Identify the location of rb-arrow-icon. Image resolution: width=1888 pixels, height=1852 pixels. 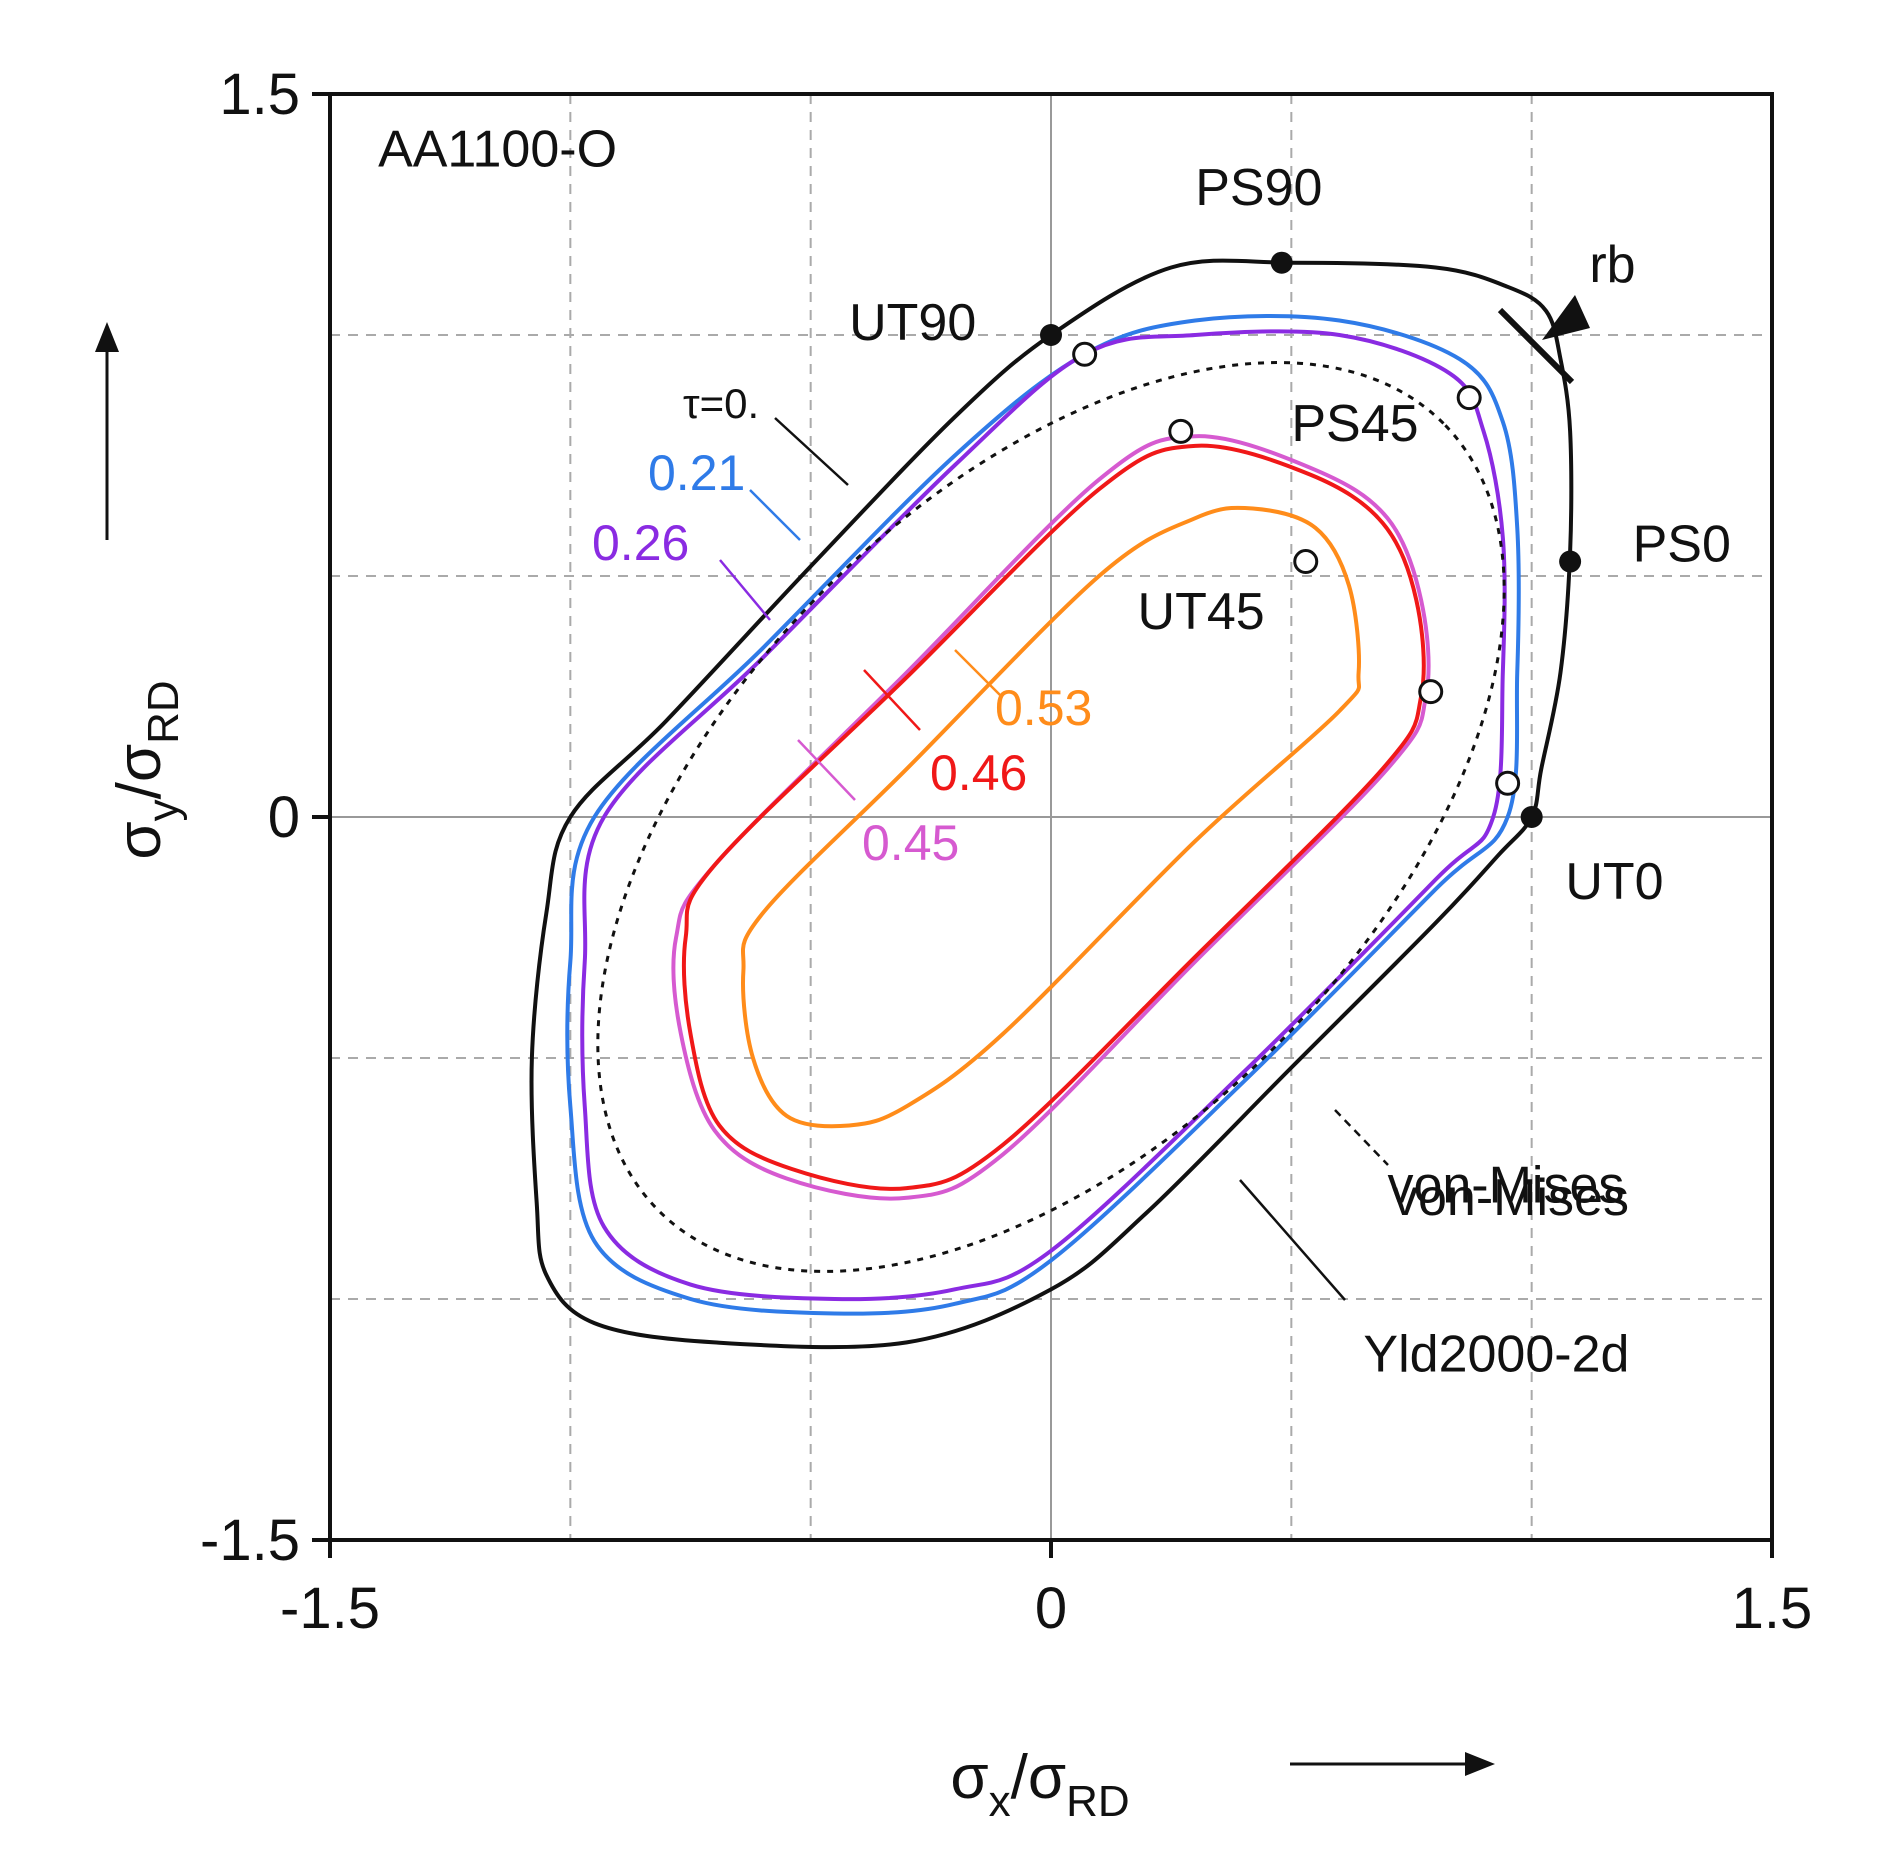
(1566, 317).